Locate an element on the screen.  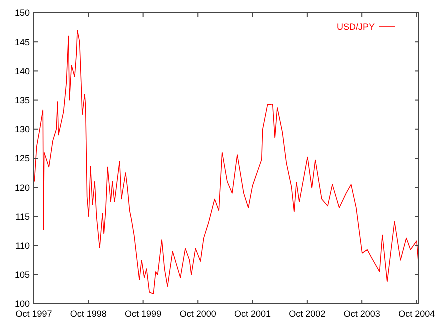
x-tick-label: Oct 1998 is located at coordinates (88, 314).